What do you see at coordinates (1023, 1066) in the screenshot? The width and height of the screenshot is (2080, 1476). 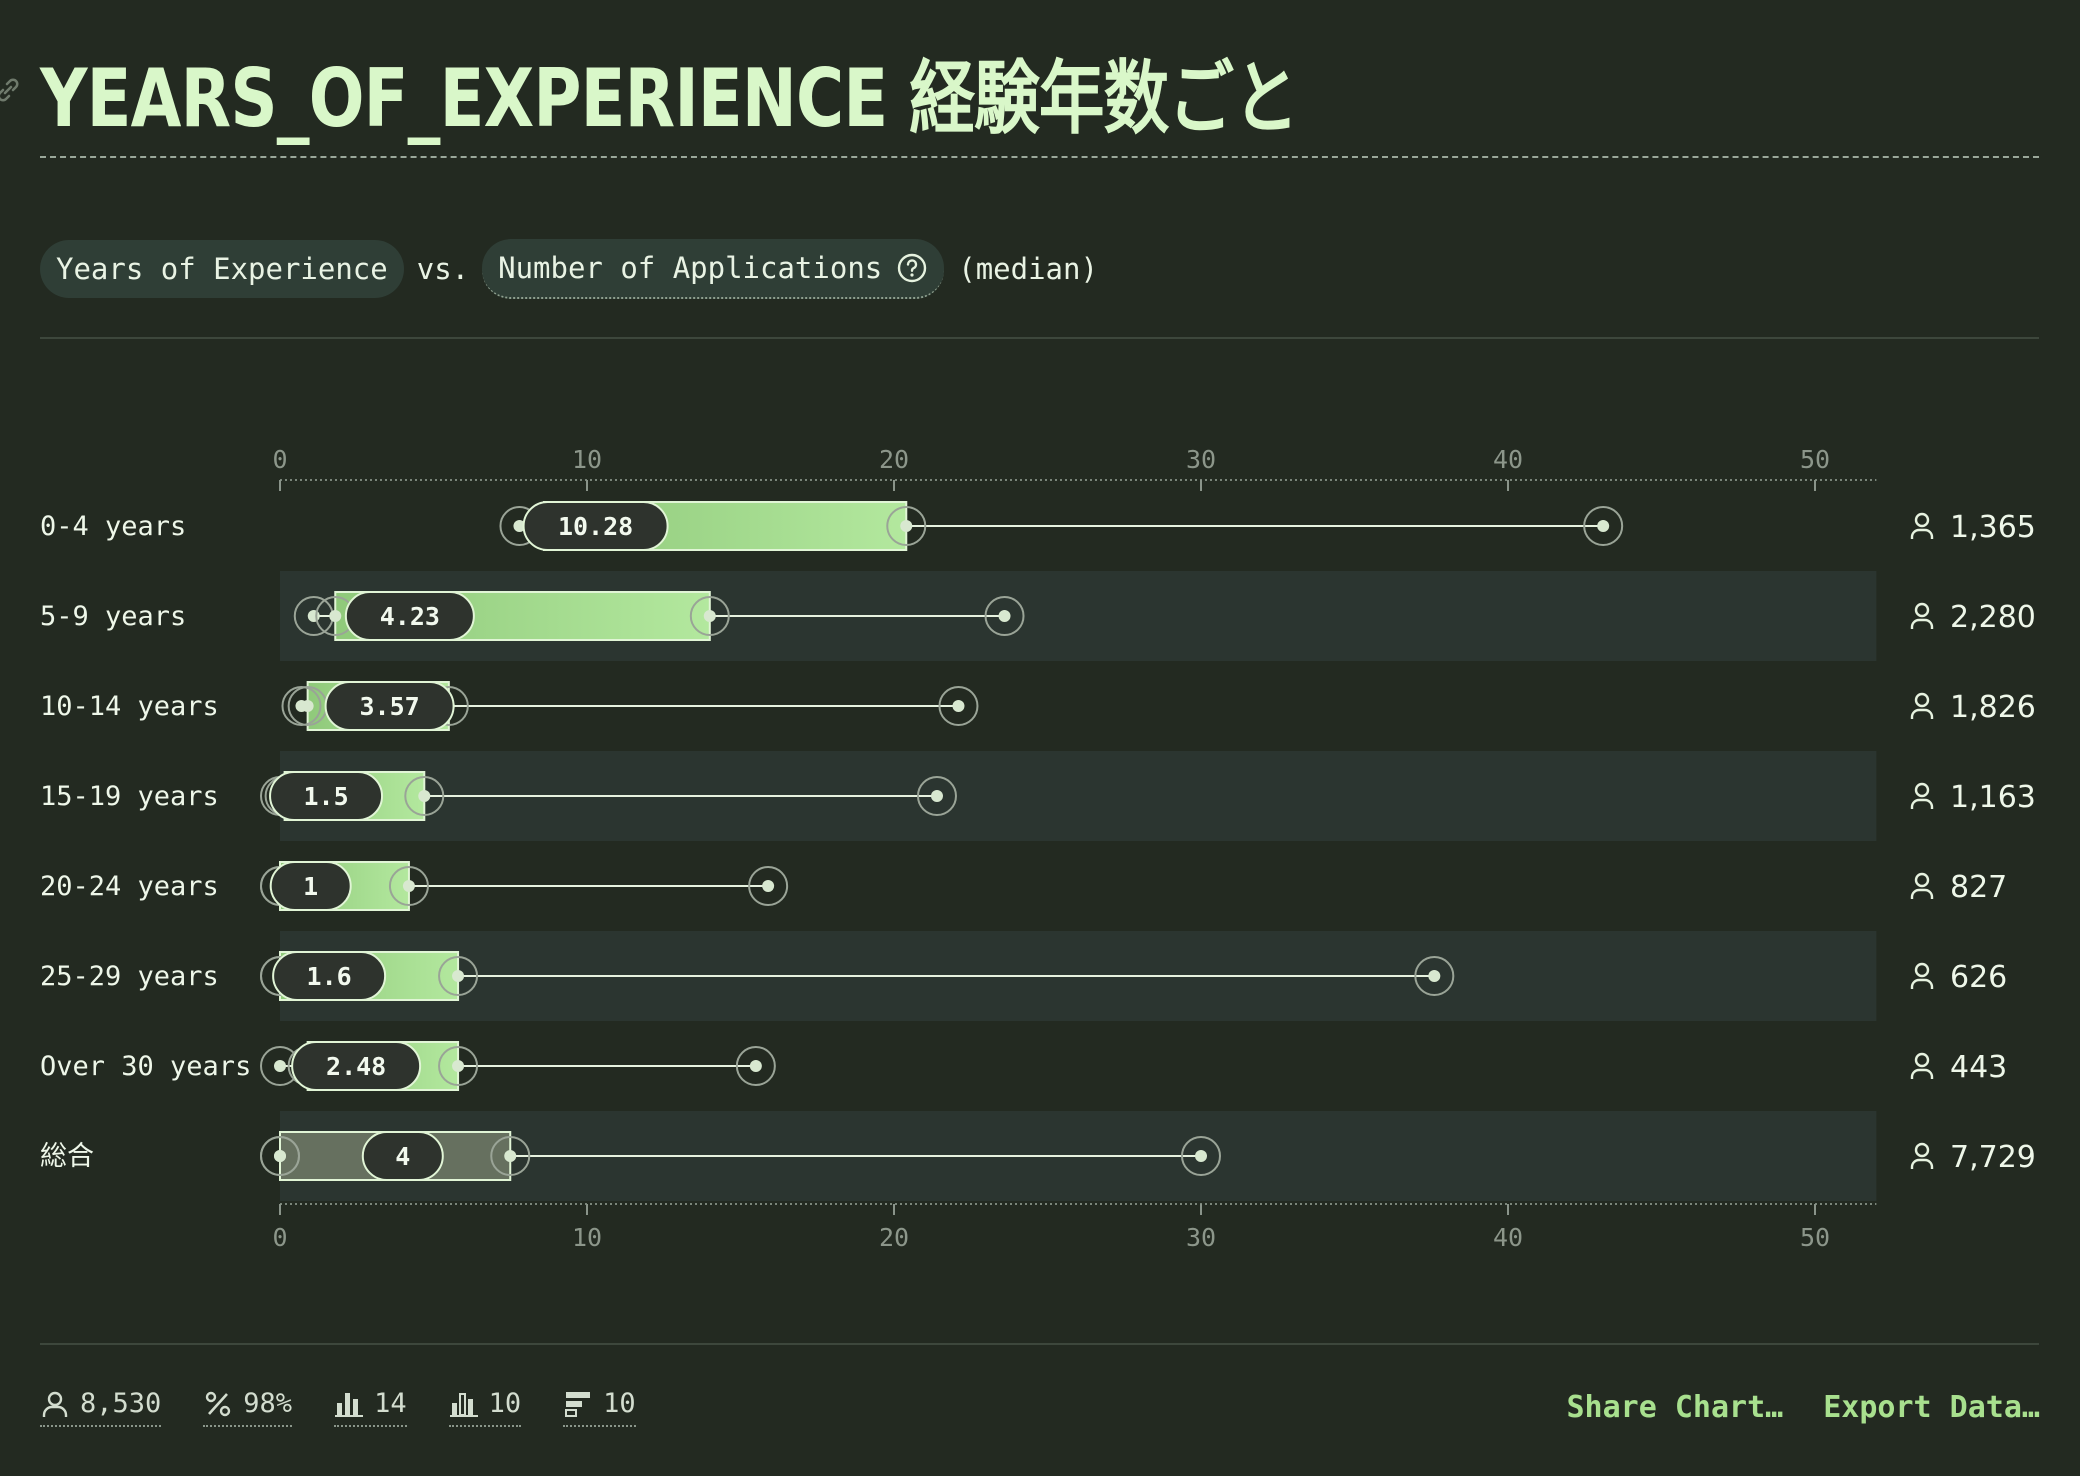 I see `box-row-6: Over 30 years 2.48 443` at bounding box center [1023, 1066].